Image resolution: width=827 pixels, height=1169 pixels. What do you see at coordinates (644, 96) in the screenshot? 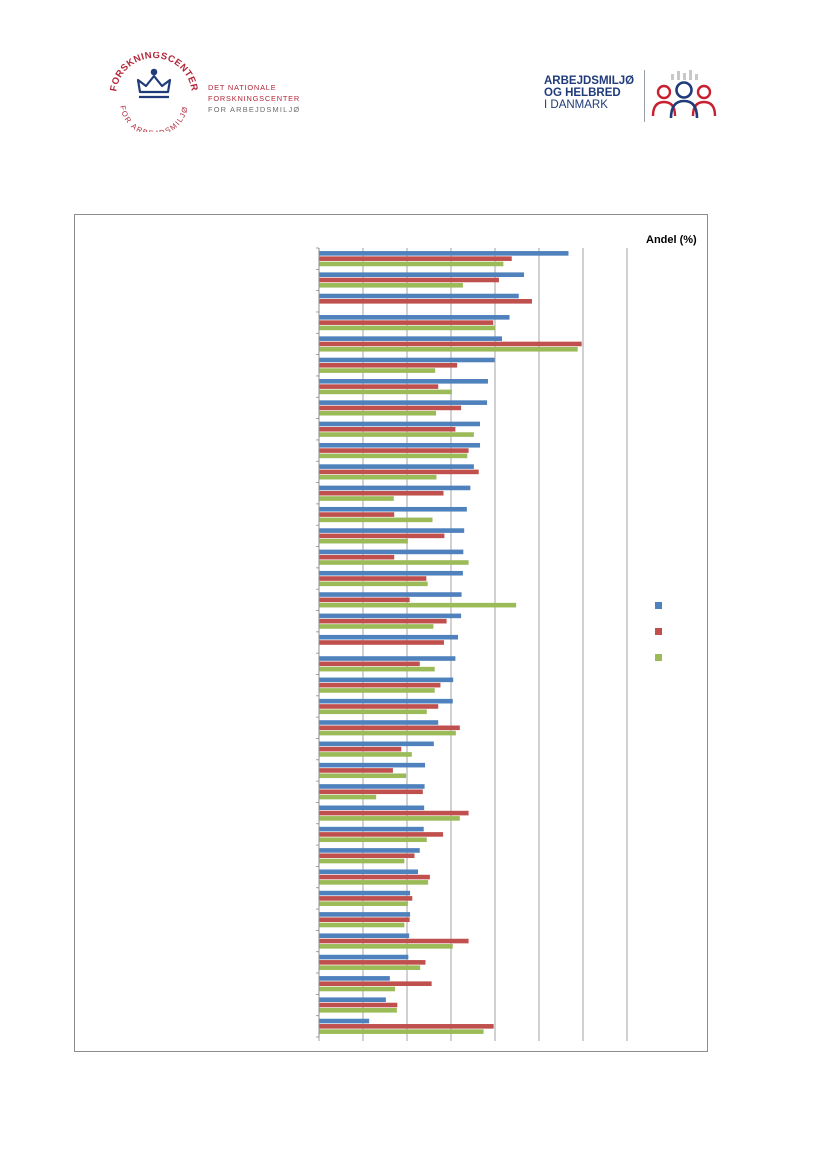
I see `logo-divider` at bounding box center [644, 96].